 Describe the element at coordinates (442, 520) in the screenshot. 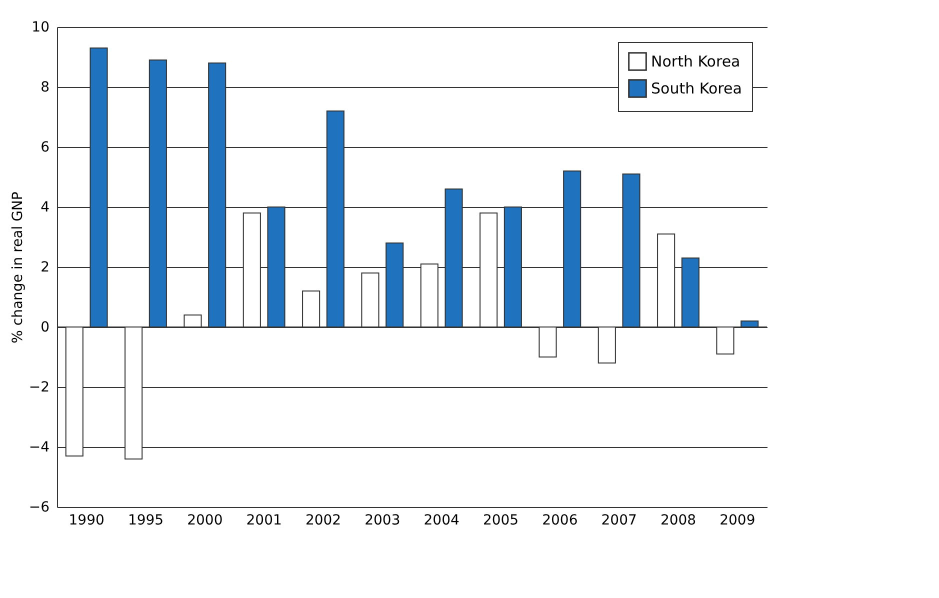

I see `x-tick-label: 2004` at that location.